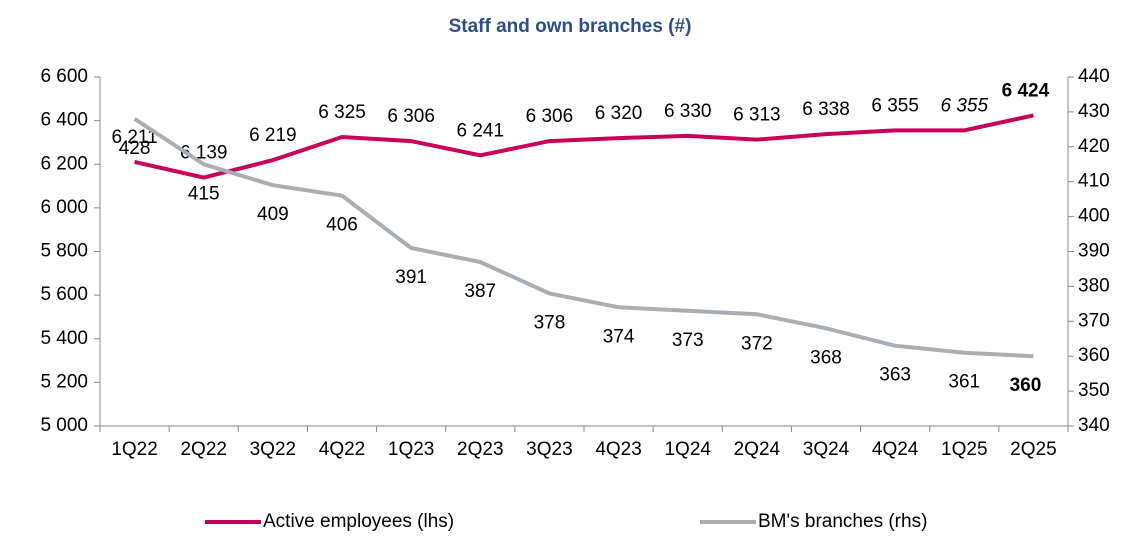 The image size is (1140, 536). I want to click on data-label: 415, so click(204, 193).